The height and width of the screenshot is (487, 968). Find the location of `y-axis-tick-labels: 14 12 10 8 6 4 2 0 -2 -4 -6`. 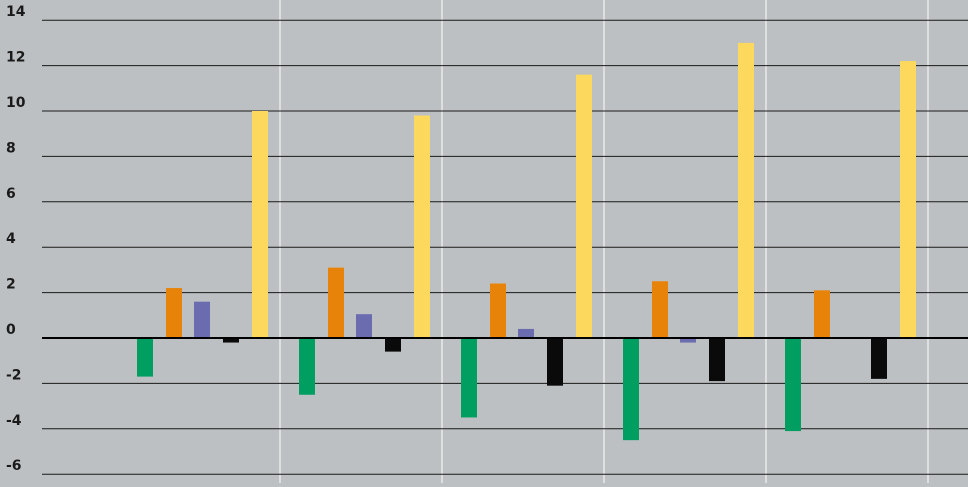

y-axis-tick-labels: 14 12 10 8 6 4 2 0 -2 -4 -6 is located at coordinates (16, 239).